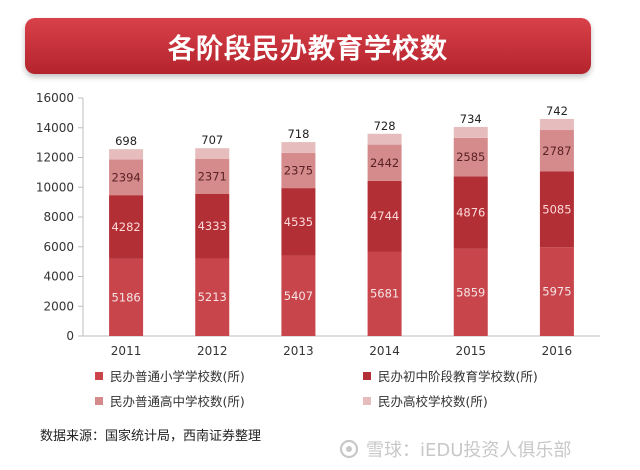 The height and width of the screenshot is (470, 640). Describe the element at coordinates (55, 98) in the screenshot. I see `y-tick-label: 16000` at that location.